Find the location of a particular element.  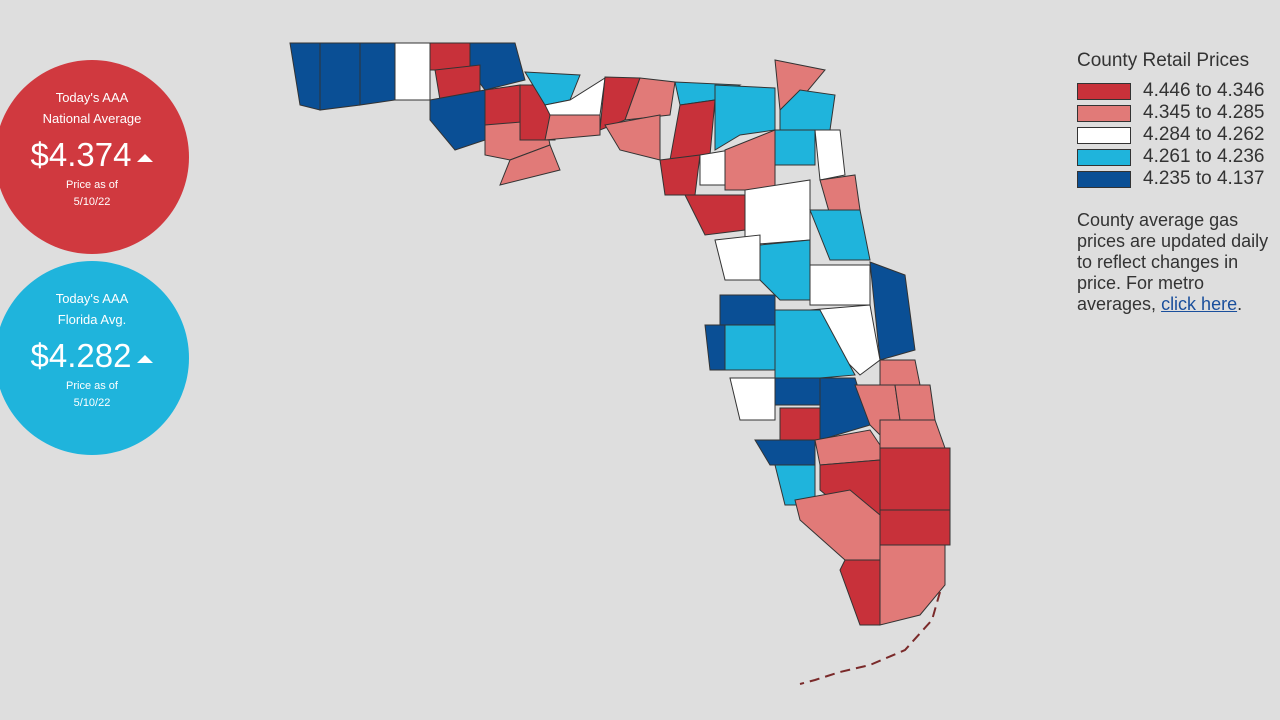

legend-item: 4.345 to 4.285 is located at coordinates (1171, 113).